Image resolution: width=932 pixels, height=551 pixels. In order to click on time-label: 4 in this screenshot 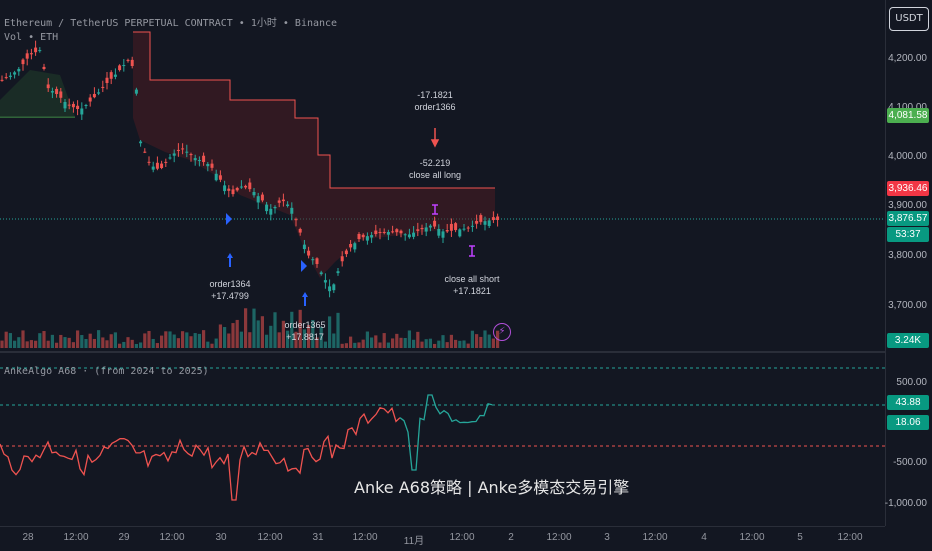, I will do `click(704, 537)`.